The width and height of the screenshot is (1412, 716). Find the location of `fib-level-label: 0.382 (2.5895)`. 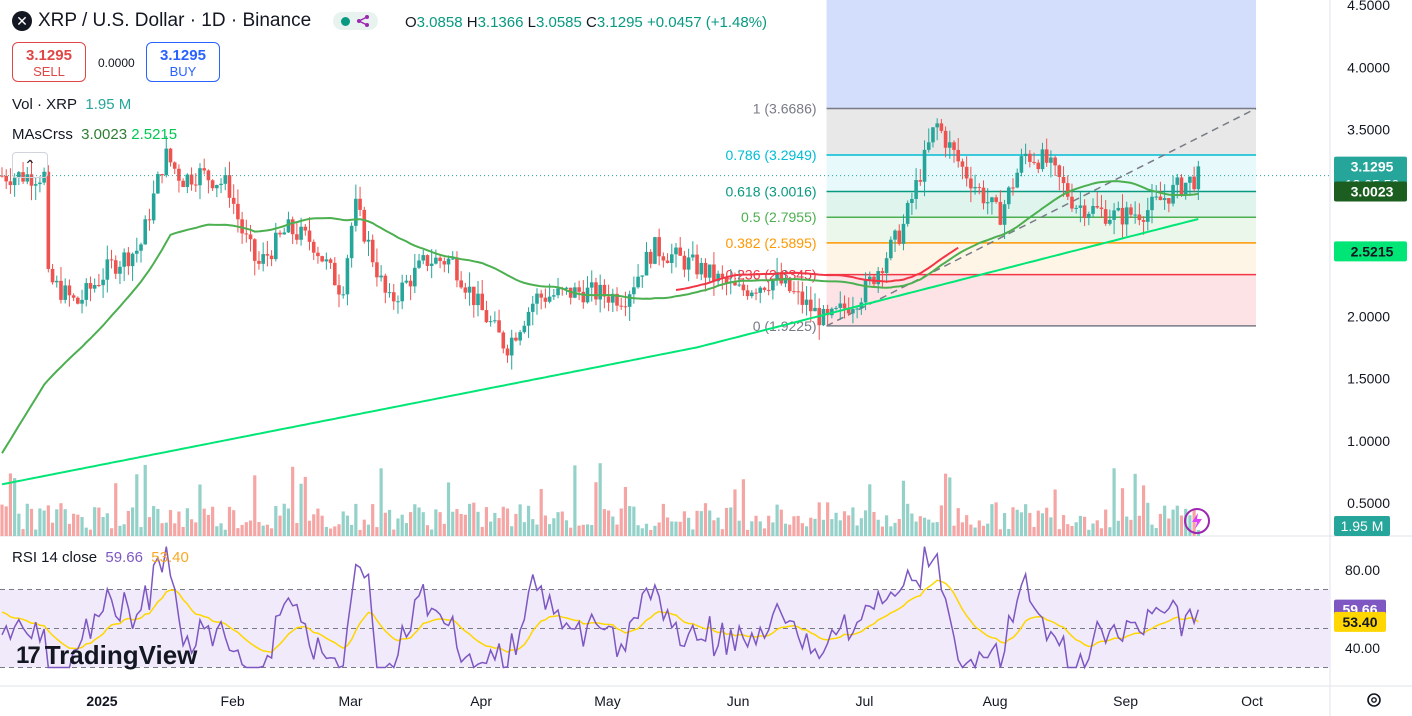

fib-level-label: 0.382 (2.5895) is located at coordinates (770, 243).